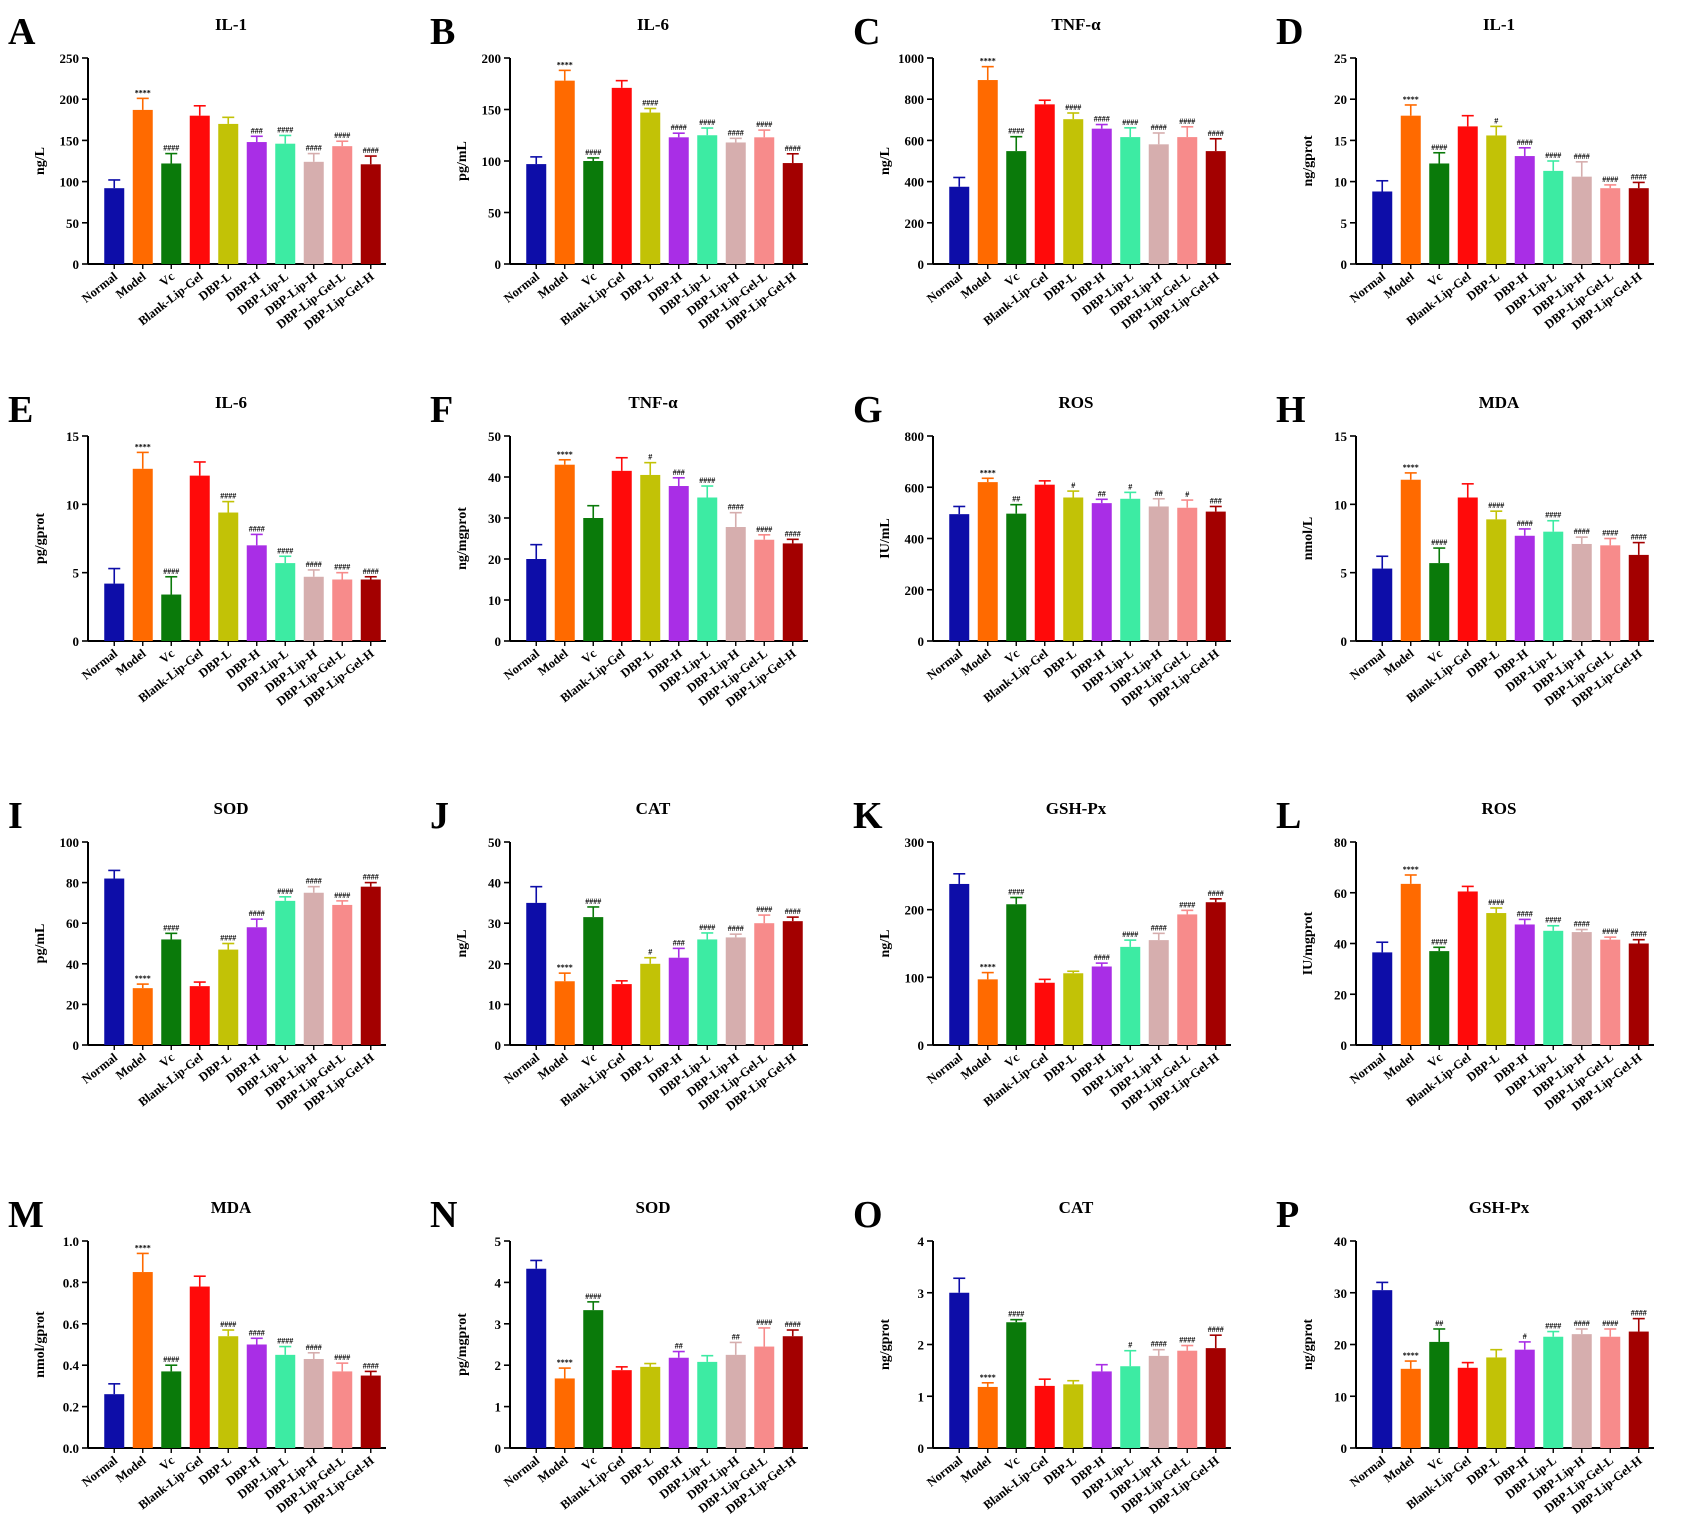 The height and width of the screenshot is (1533, 1687). Describe the element at coordinates (15, 816) in the screenshot. I see `panel-letter: I` at that location.